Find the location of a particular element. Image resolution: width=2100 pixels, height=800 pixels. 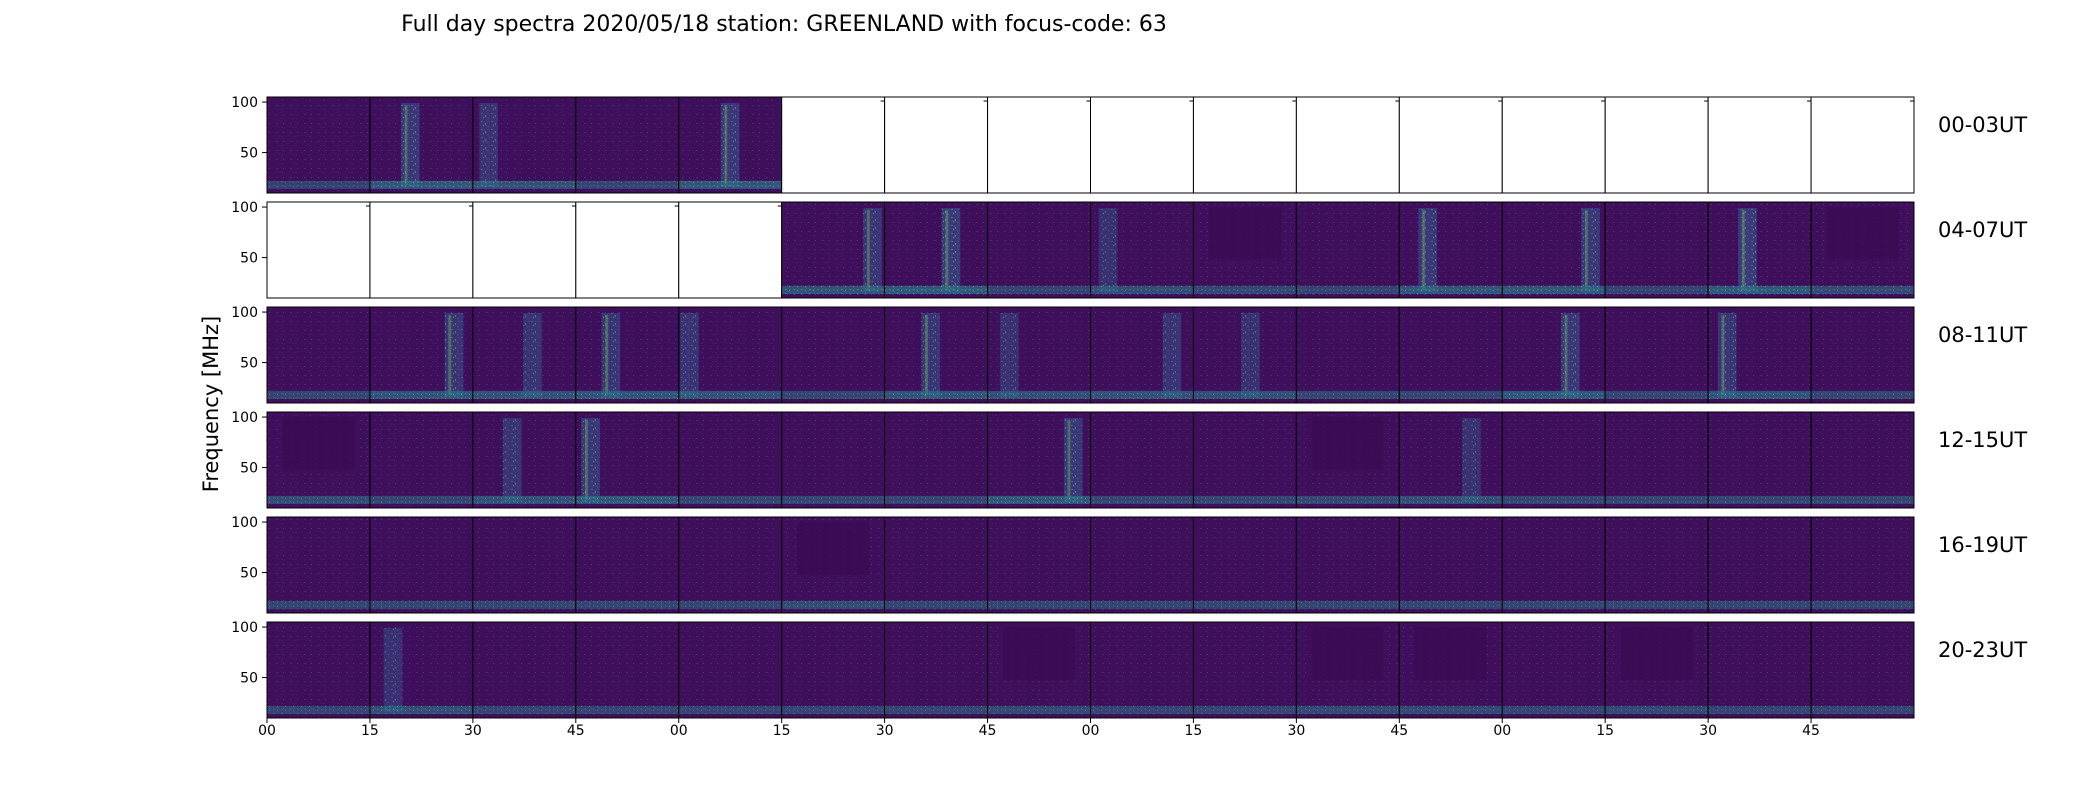

x-axis: 00 15 30 45 00 15 30 45 00 15 30 45 00 15 30 45 is located at coordinates (1039, 728).